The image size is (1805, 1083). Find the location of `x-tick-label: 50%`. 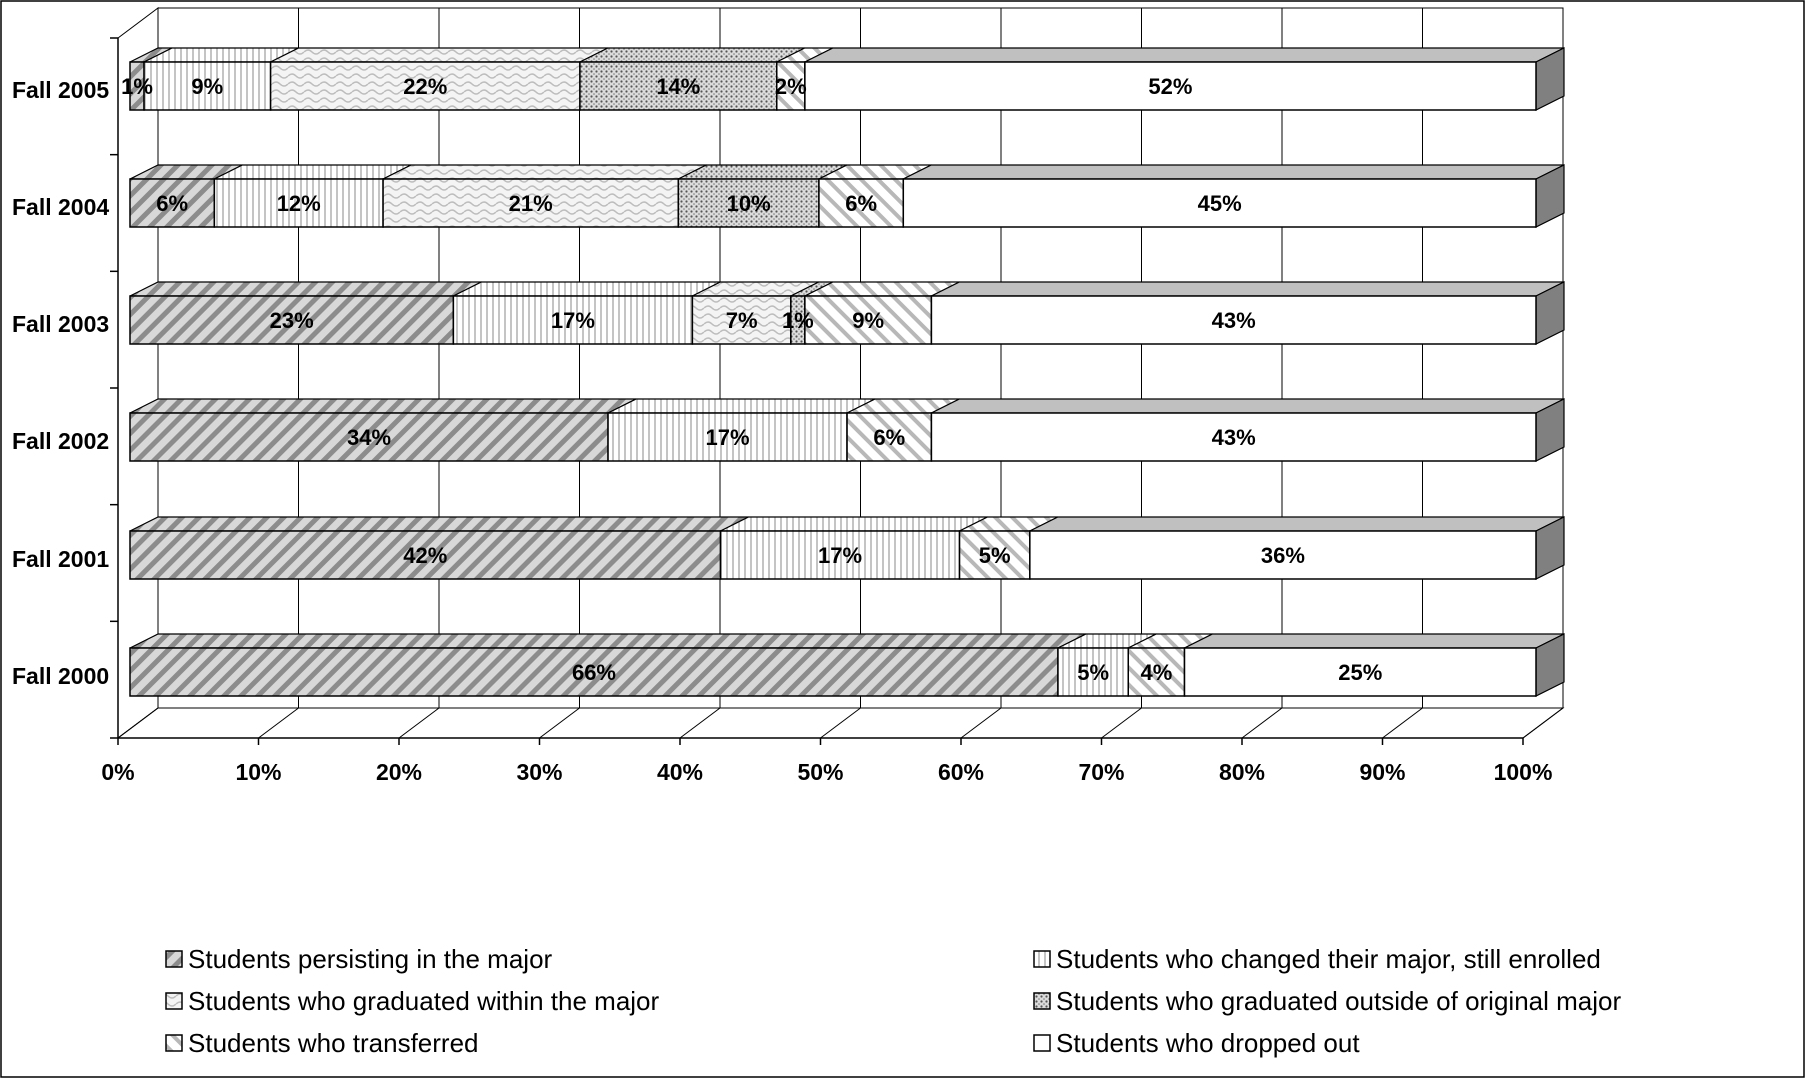

x-tick-label: 50% is located at coordinates (820, 772).